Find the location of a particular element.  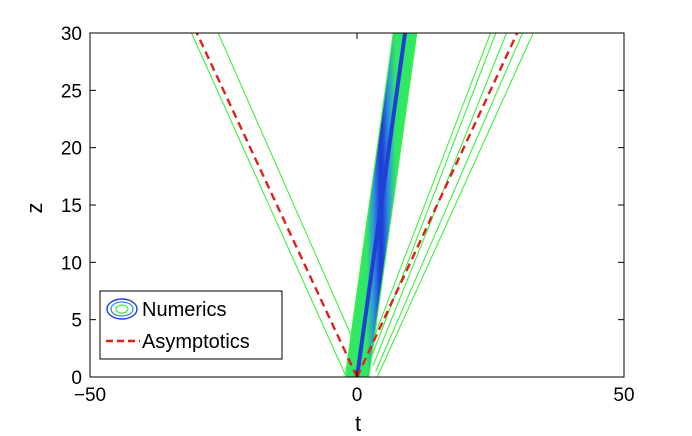

y-tick-label: 25 is located at coordinates (71, 91).